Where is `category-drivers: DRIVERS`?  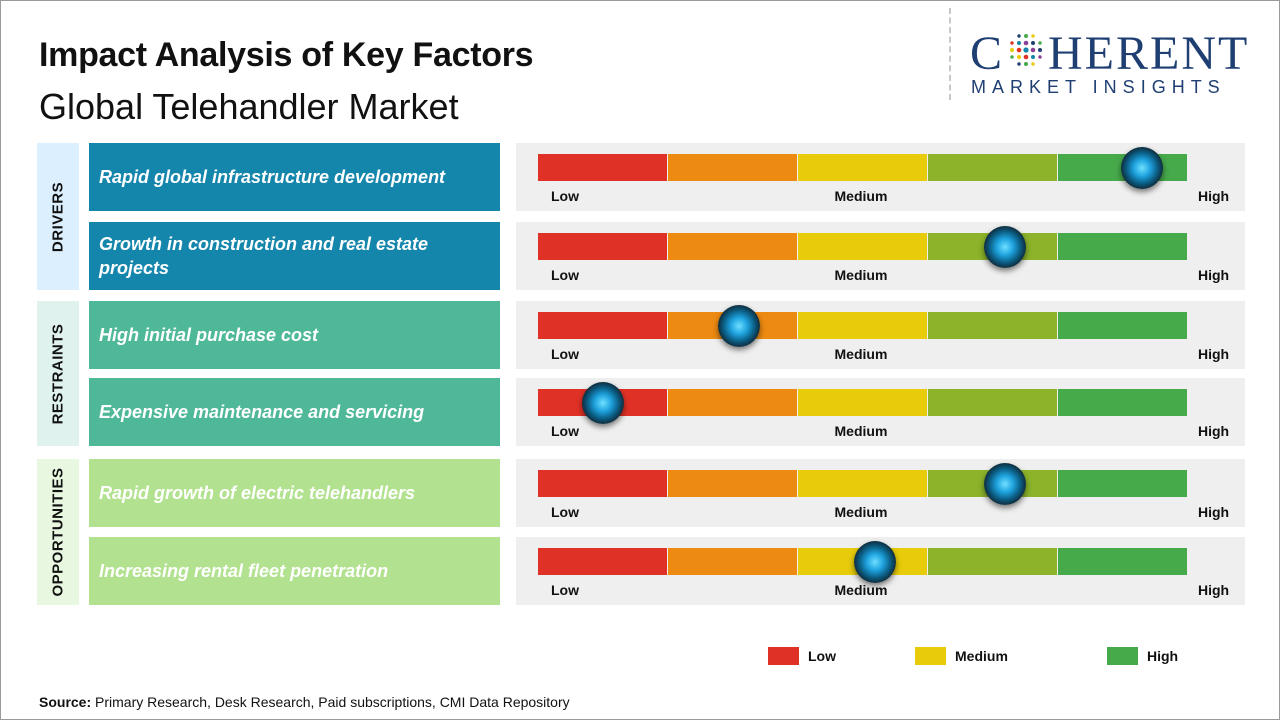
category-drivers: DRIVERS is located at coordinates (58, 216).